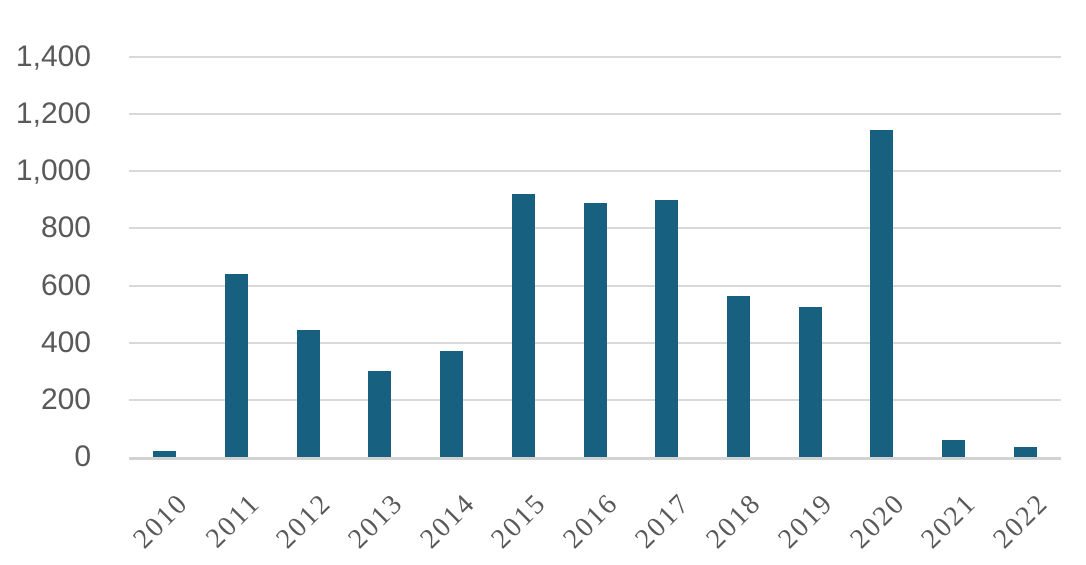  What do you see at coordinates (65, 285) in the screenshot?
I see `y-tick-label-600: 600` at bounding box center [65, 285].